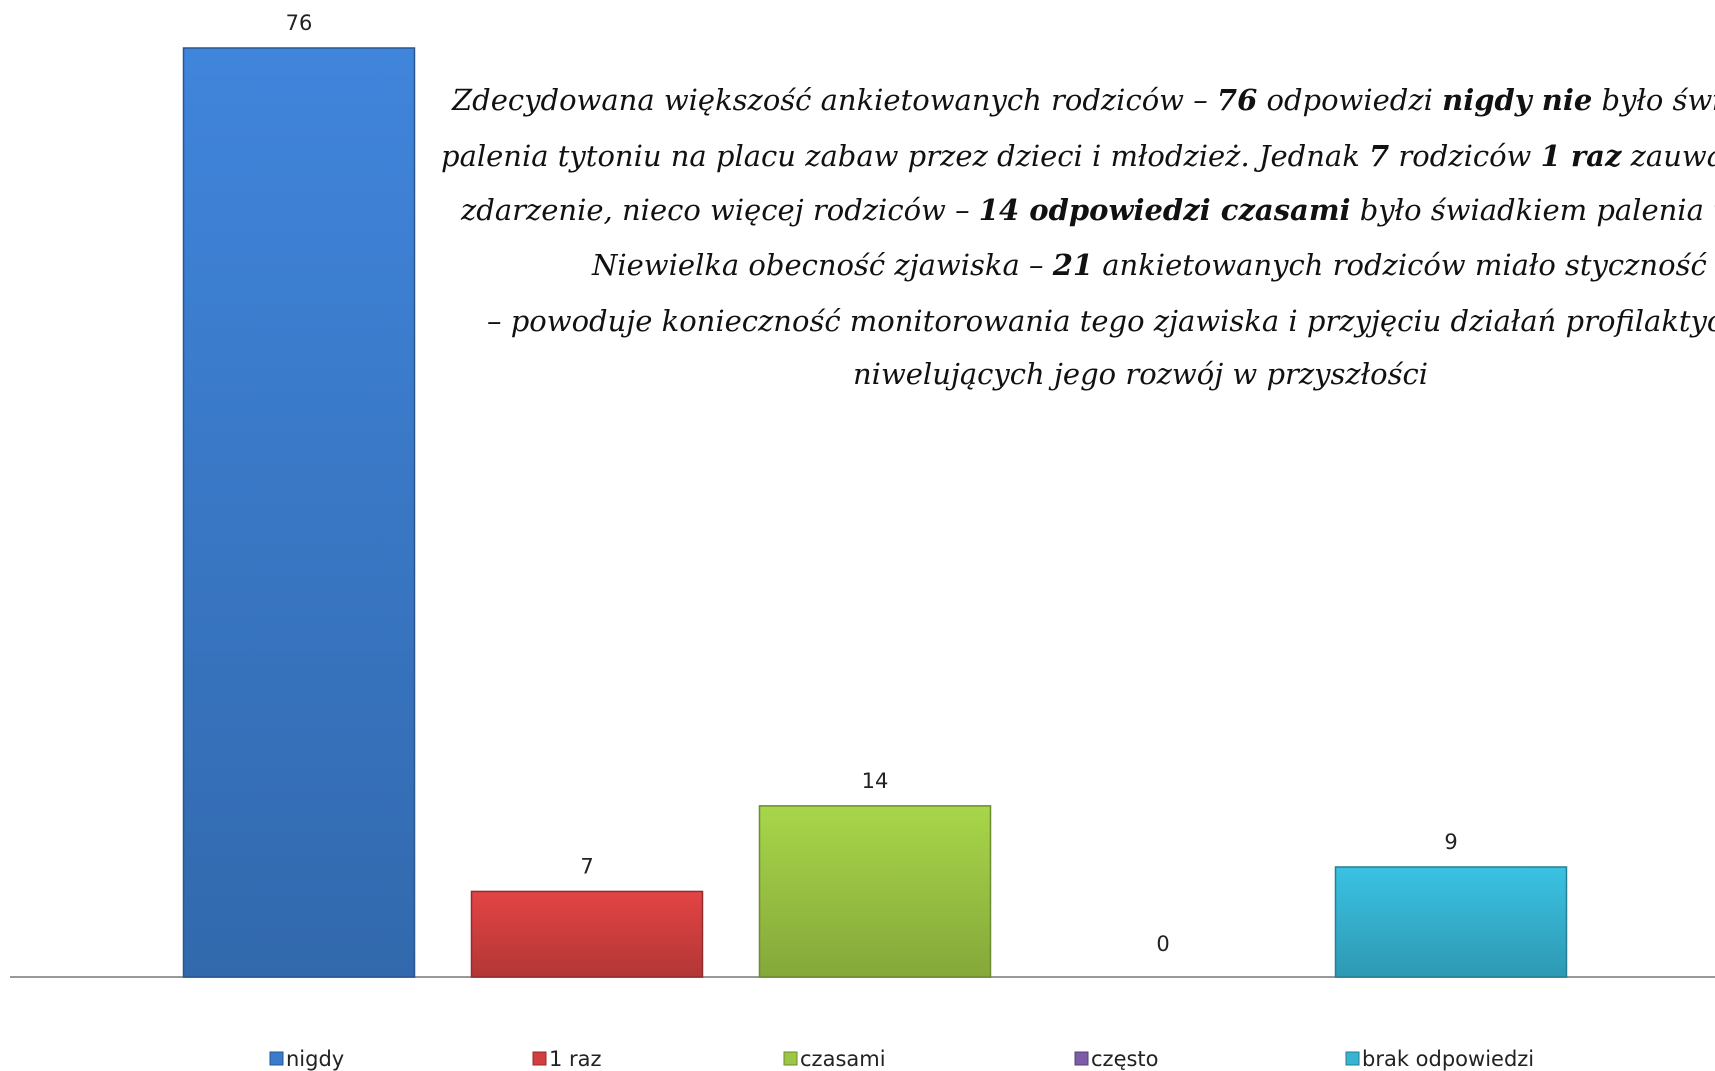 The image size is (1715, 1071). Describe the element at coordinates (843, 1059) in the screenshot. I see `legend-label: czasami` at that location.